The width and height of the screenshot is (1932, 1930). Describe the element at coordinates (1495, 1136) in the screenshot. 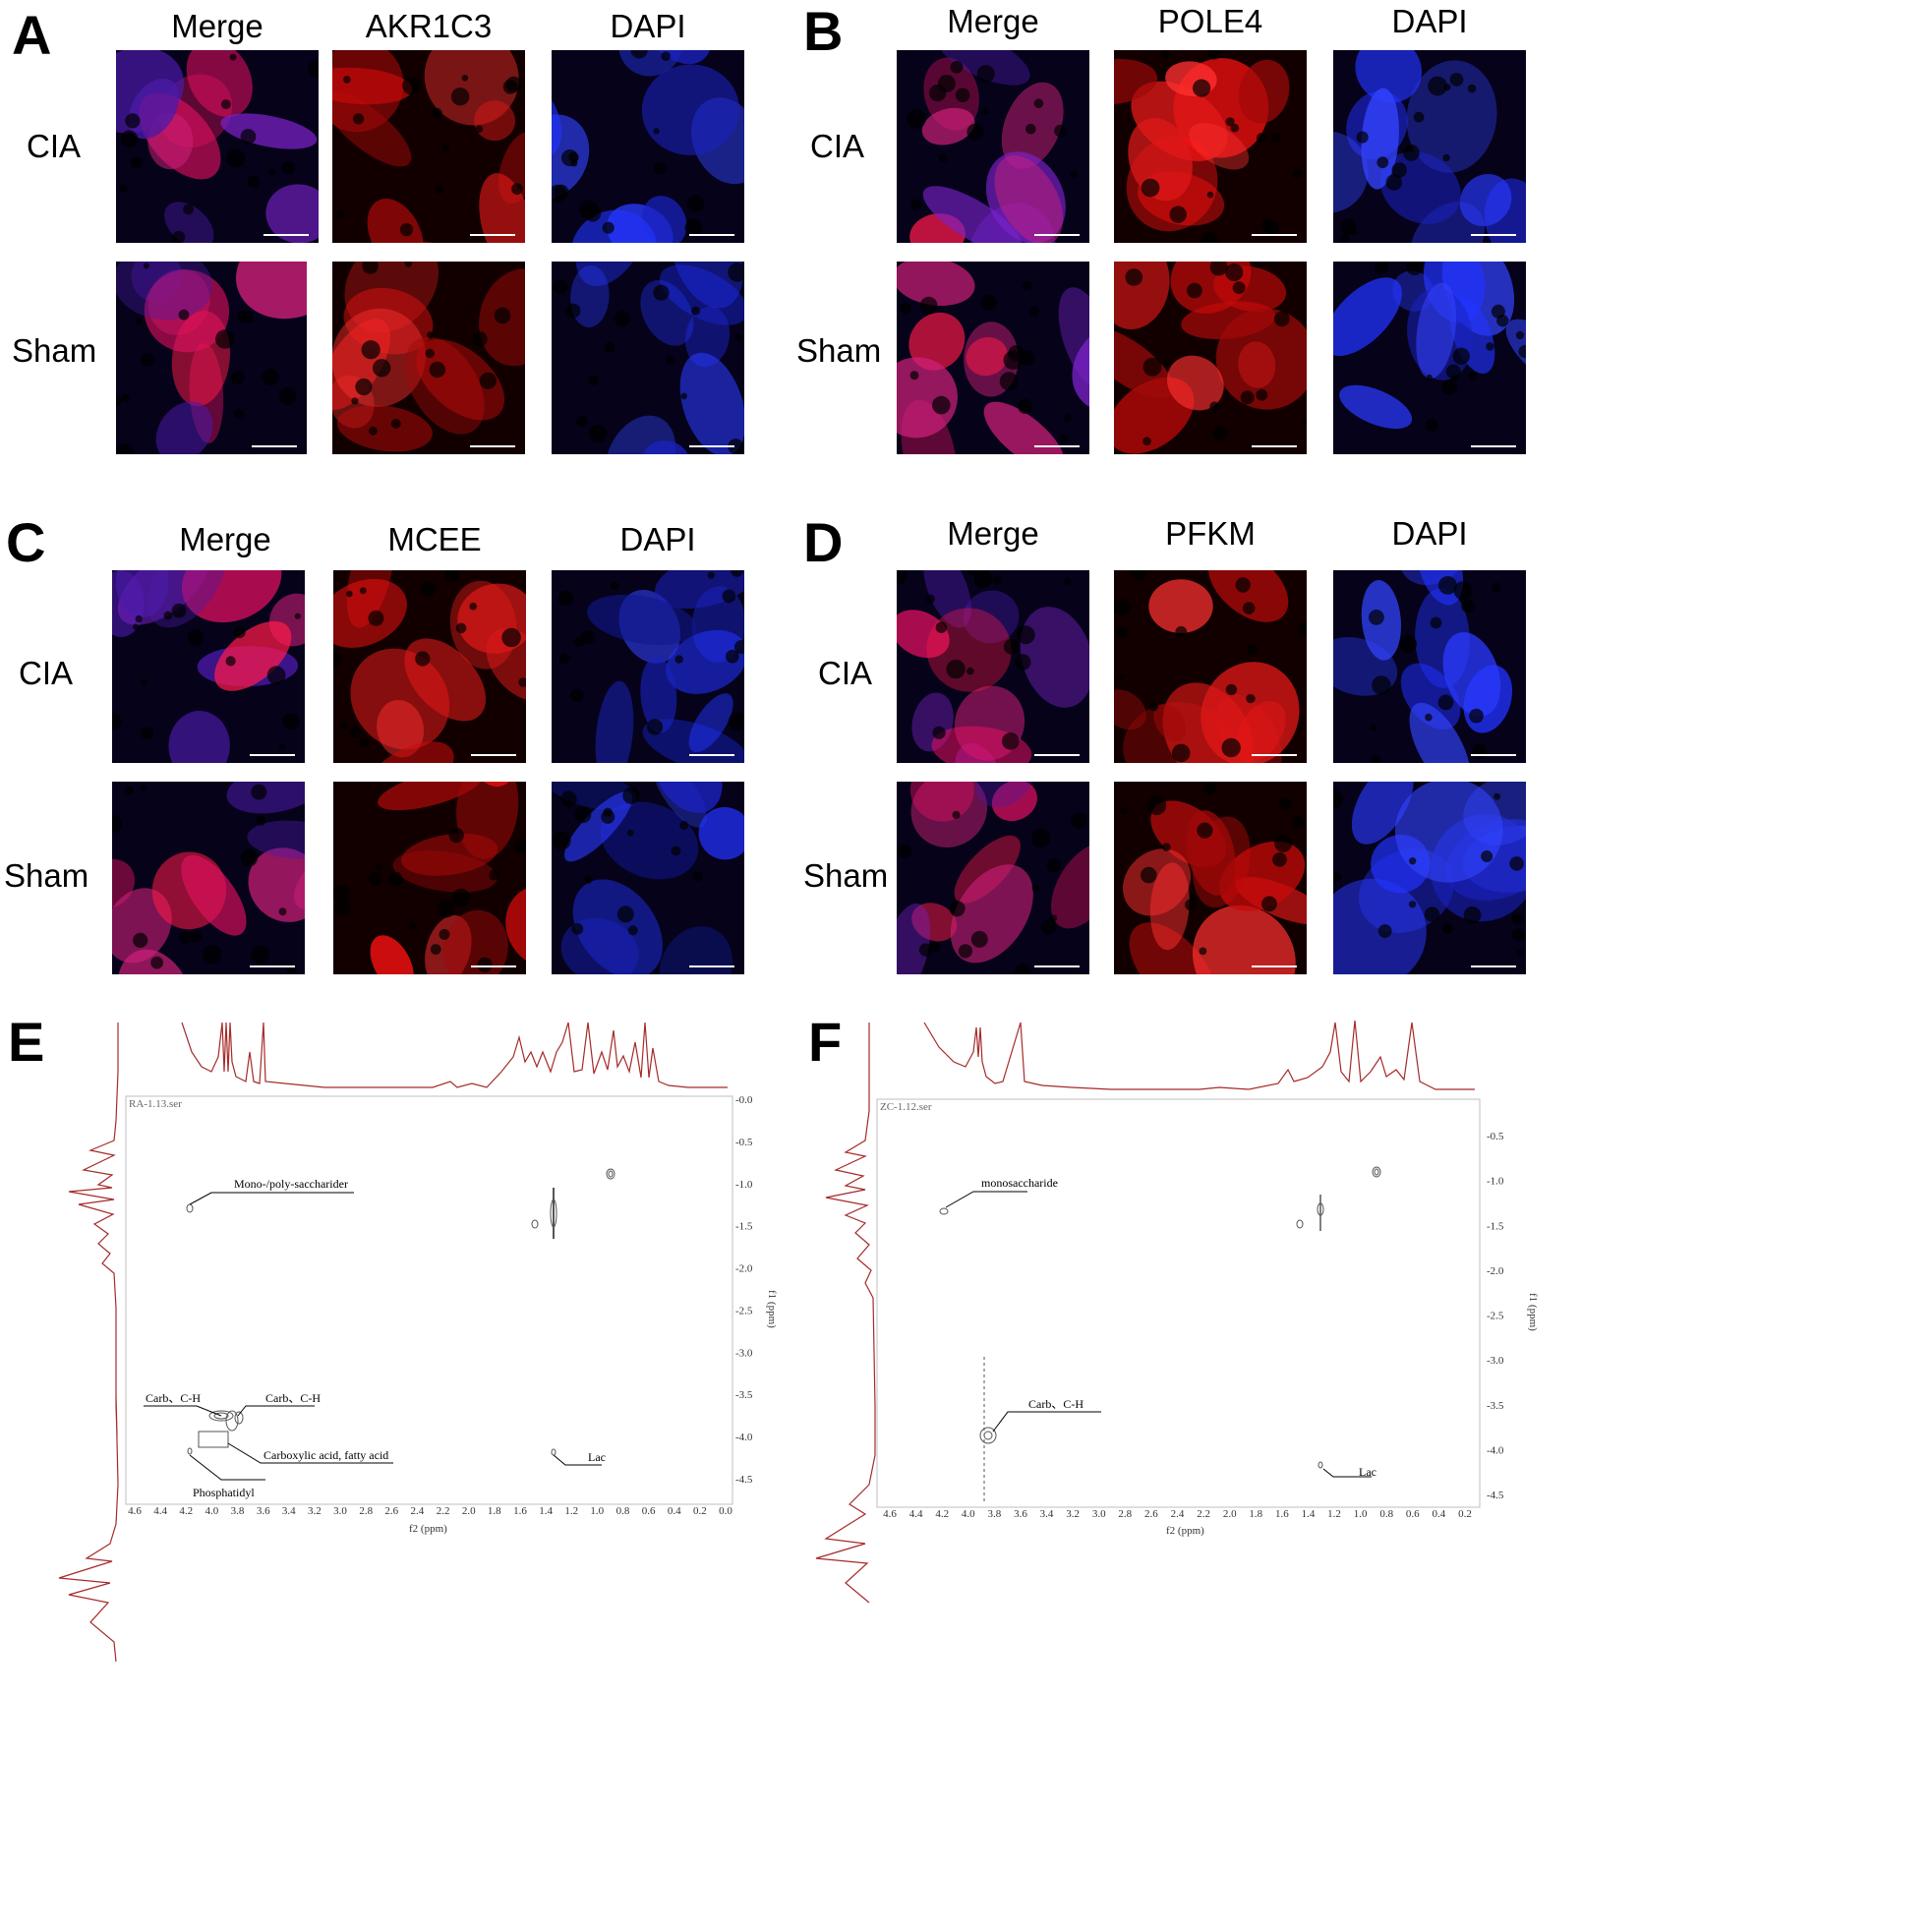

I see `f-y-tick-label: -0.5` at that location.